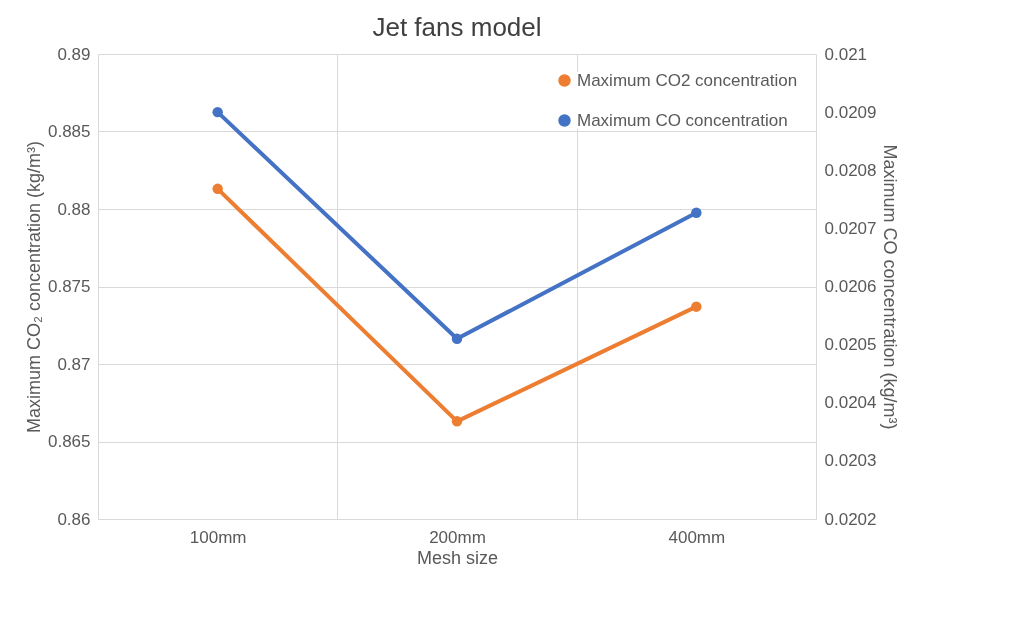  I want to click on y2-tick-label: 0.0203, so click(850, 461).